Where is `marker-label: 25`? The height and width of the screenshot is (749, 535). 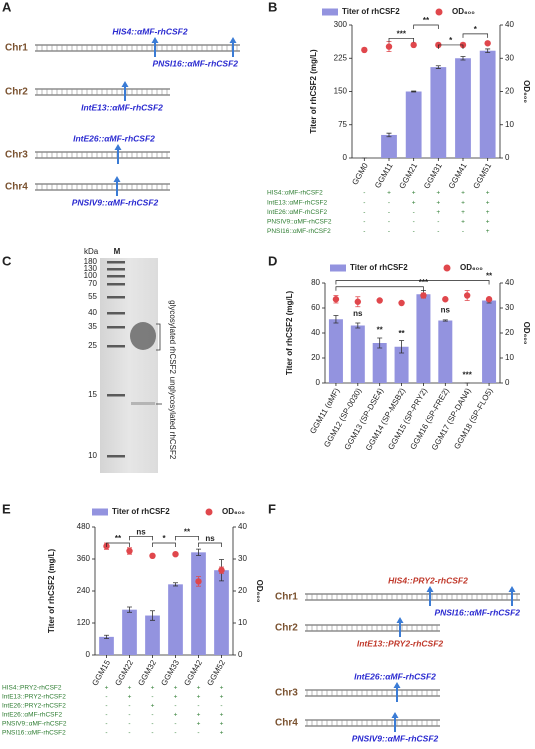 marker-label: 25 is located at coordinates (92, 345).